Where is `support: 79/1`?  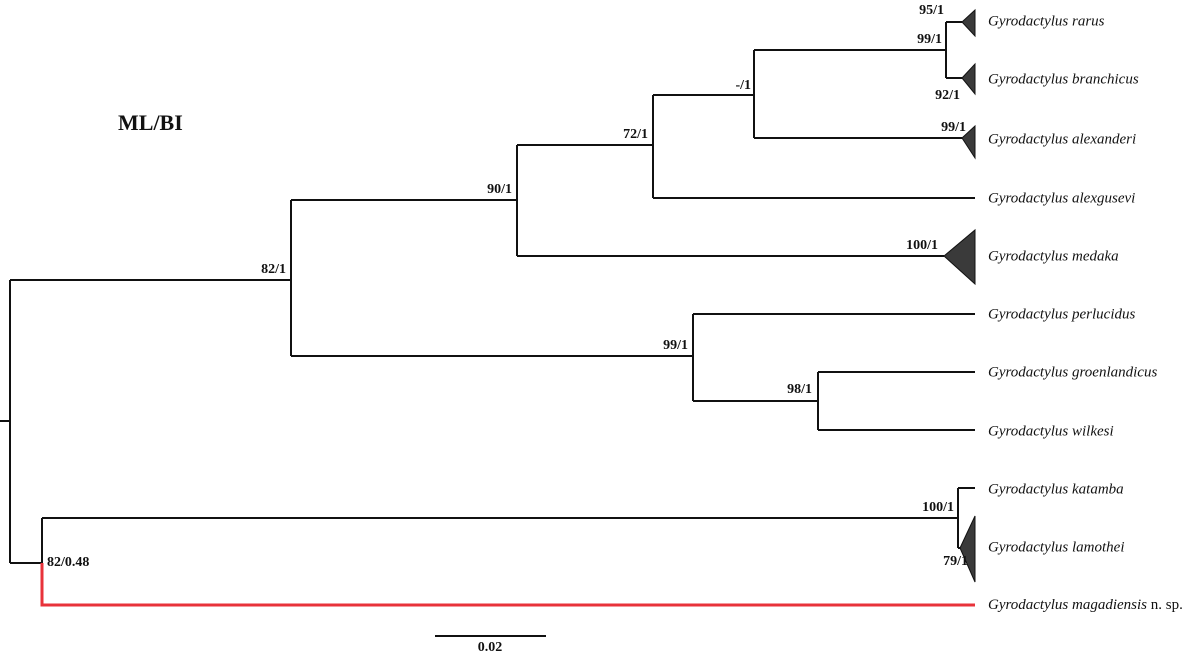 support: 79/1 is located at coordinates (955, 561).